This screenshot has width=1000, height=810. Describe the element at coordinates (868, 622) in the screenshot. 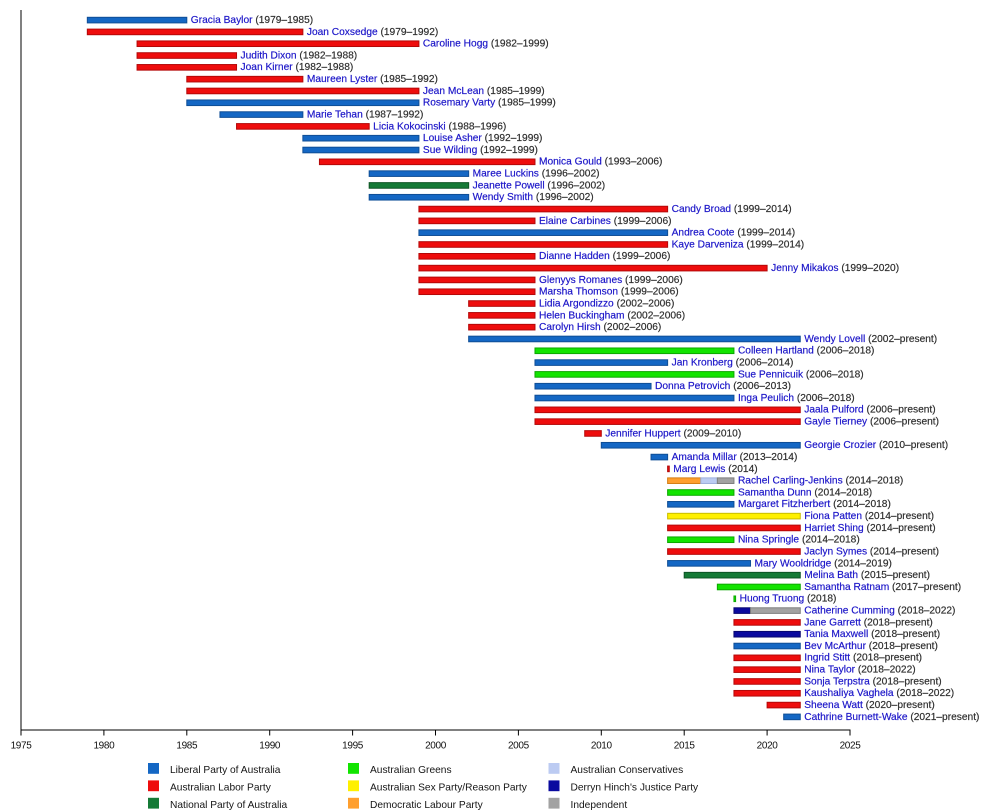

I see `svg-text: Jane Garrett (2018–present)` at that location.